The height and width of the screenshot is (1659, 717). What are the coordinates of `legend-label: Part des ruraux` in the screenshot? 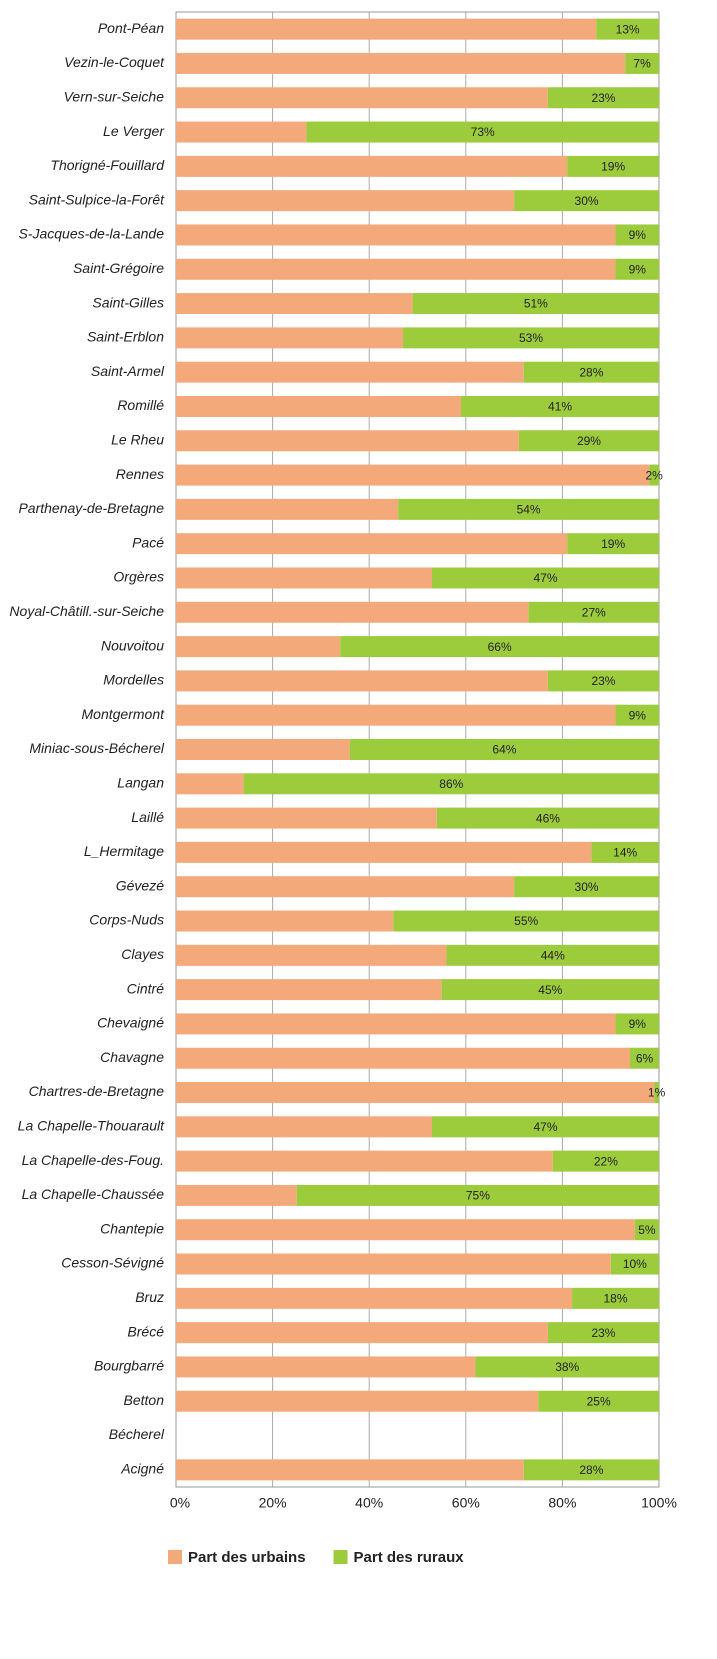 It's located at (409, 1557).